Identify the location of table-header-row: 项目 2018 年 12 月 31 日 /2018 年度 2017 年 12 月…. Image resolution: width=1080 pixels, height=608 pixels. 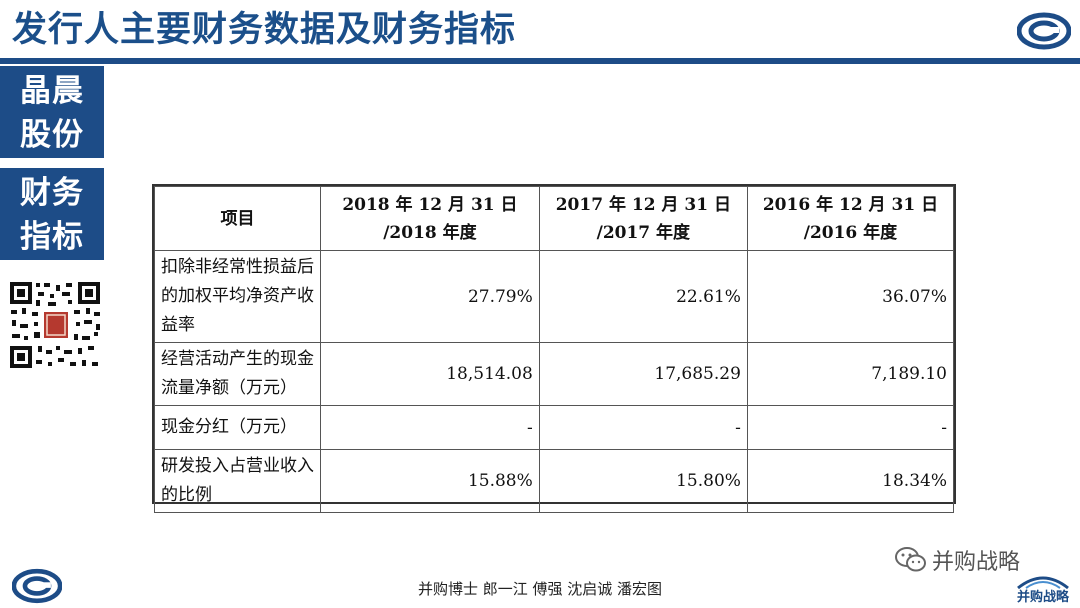
(554, 218).